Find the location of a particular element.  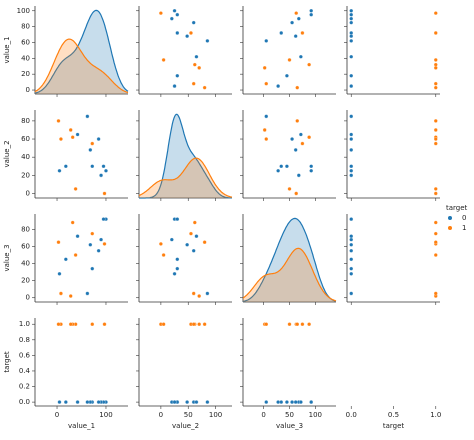

legend-marker is located at coordinates (450, 228).